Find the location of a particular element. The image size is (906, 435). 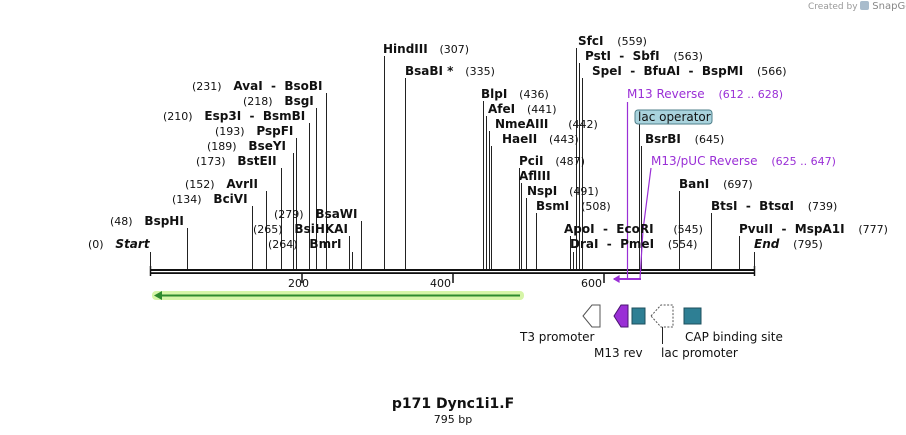

site-bcivi-name: BciVI is located at coordinates (230, 199).